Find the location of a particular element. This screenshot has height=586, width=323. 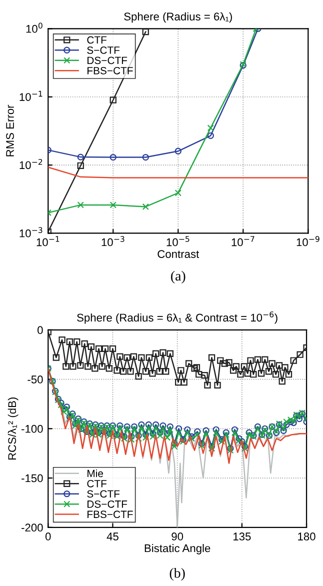

x-axis-title: Bistatic Angle is located at coordinates (177, 549).